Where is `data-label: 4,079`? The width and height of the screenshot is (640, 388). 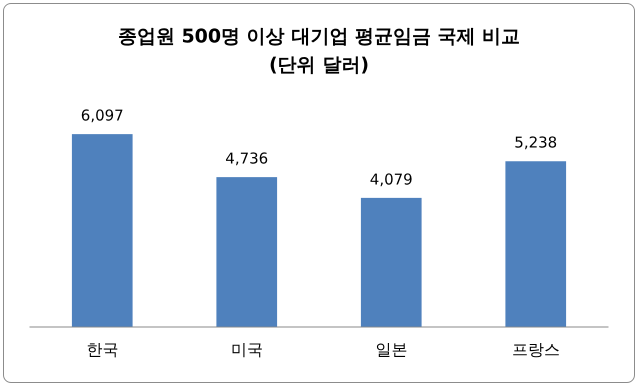 data-label: 4,079 is located at coordinates (391, 179).